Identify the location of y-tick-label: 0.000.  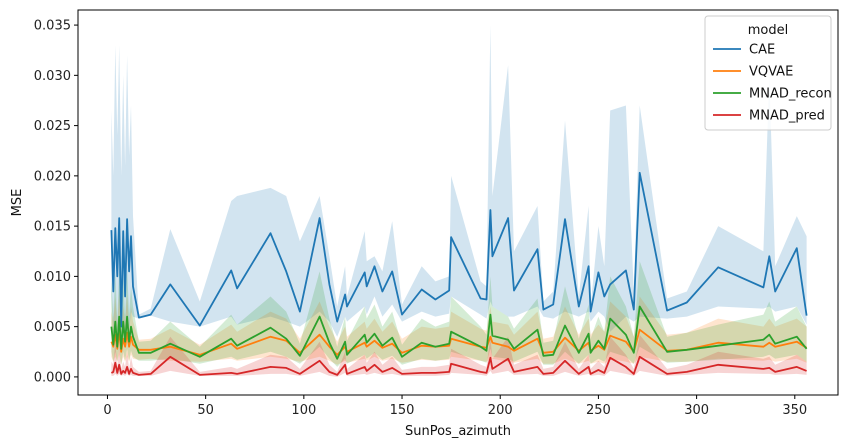
(52, 377).